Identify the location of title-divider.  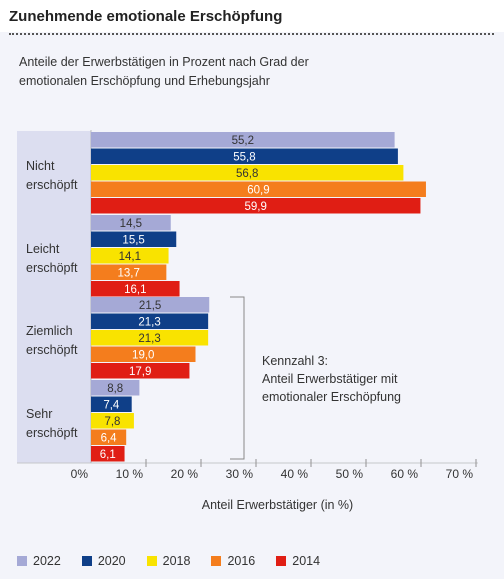
(251, 34).